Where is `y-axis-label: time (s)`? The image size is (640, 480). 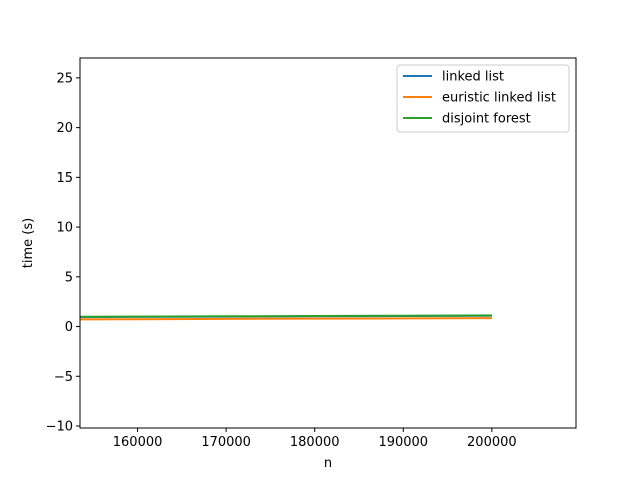 y-axis-label: time (s) is located at coordinates (28, 243).